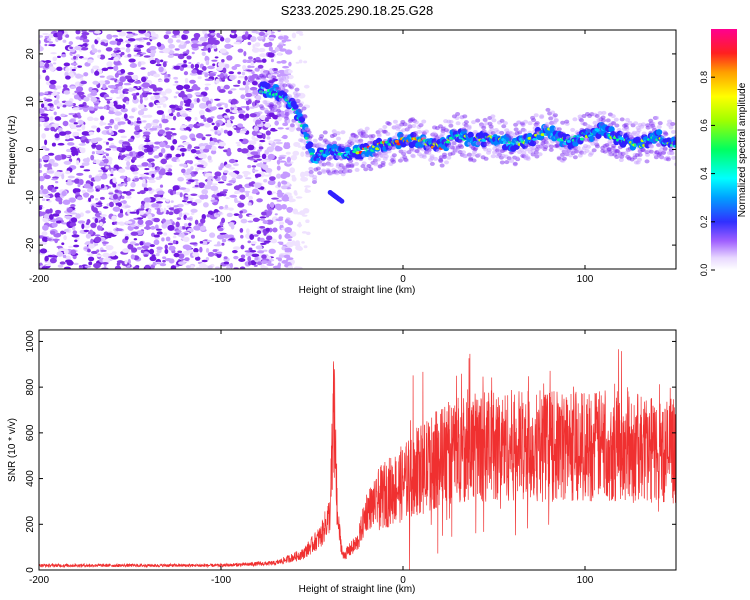 This screenshot has width=750, height=600. I want to click on heatmap-signal-cell, so click(310, 144).